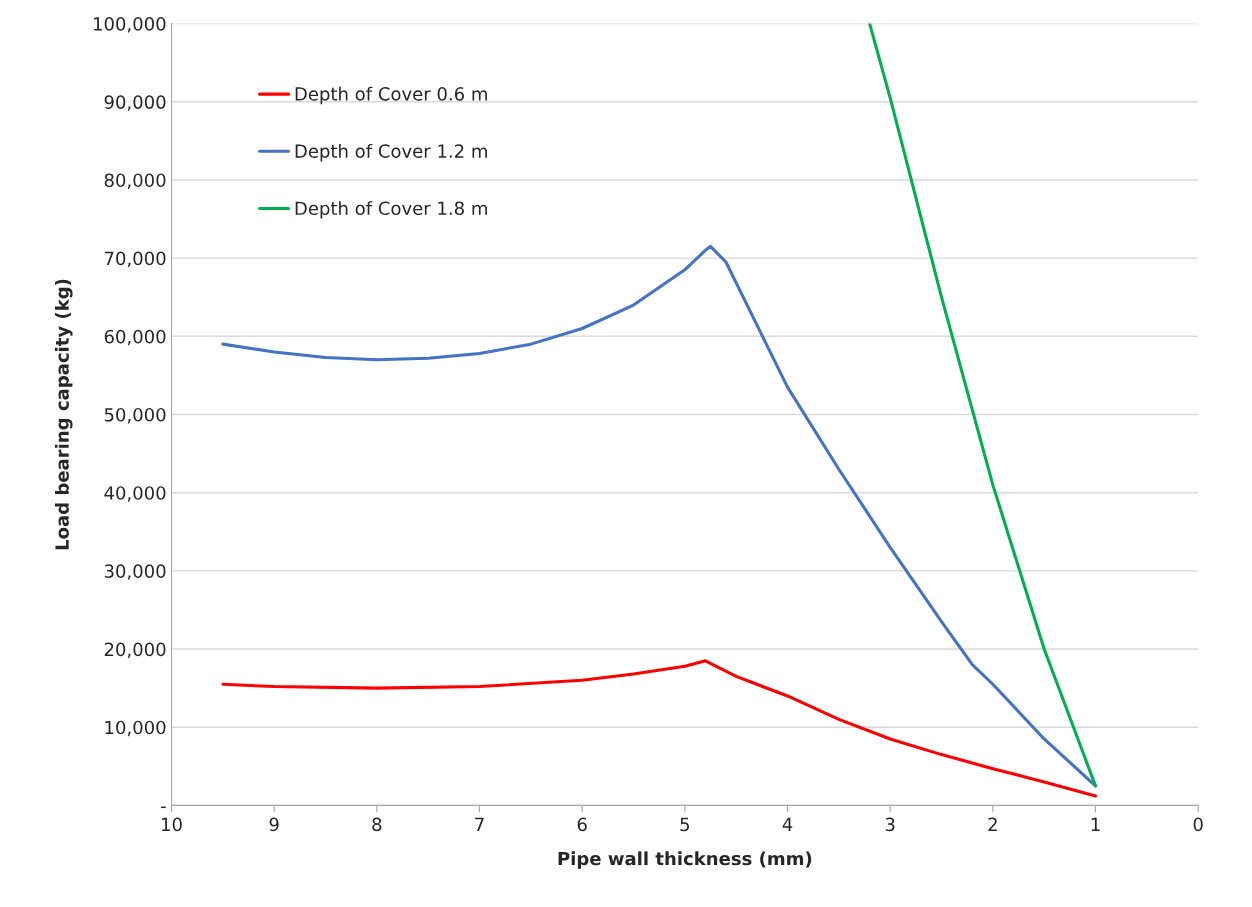  I want to click on x-tick-label: 3, so click(890, 824).